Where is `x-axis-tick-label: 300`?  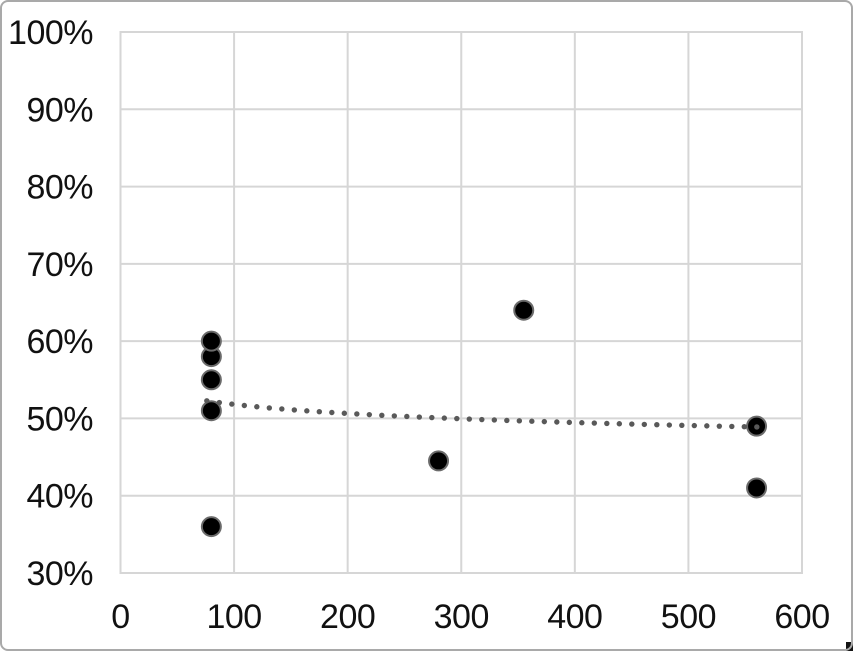 x-axis-tick-label: 300 is located at coordinates (461, 617).